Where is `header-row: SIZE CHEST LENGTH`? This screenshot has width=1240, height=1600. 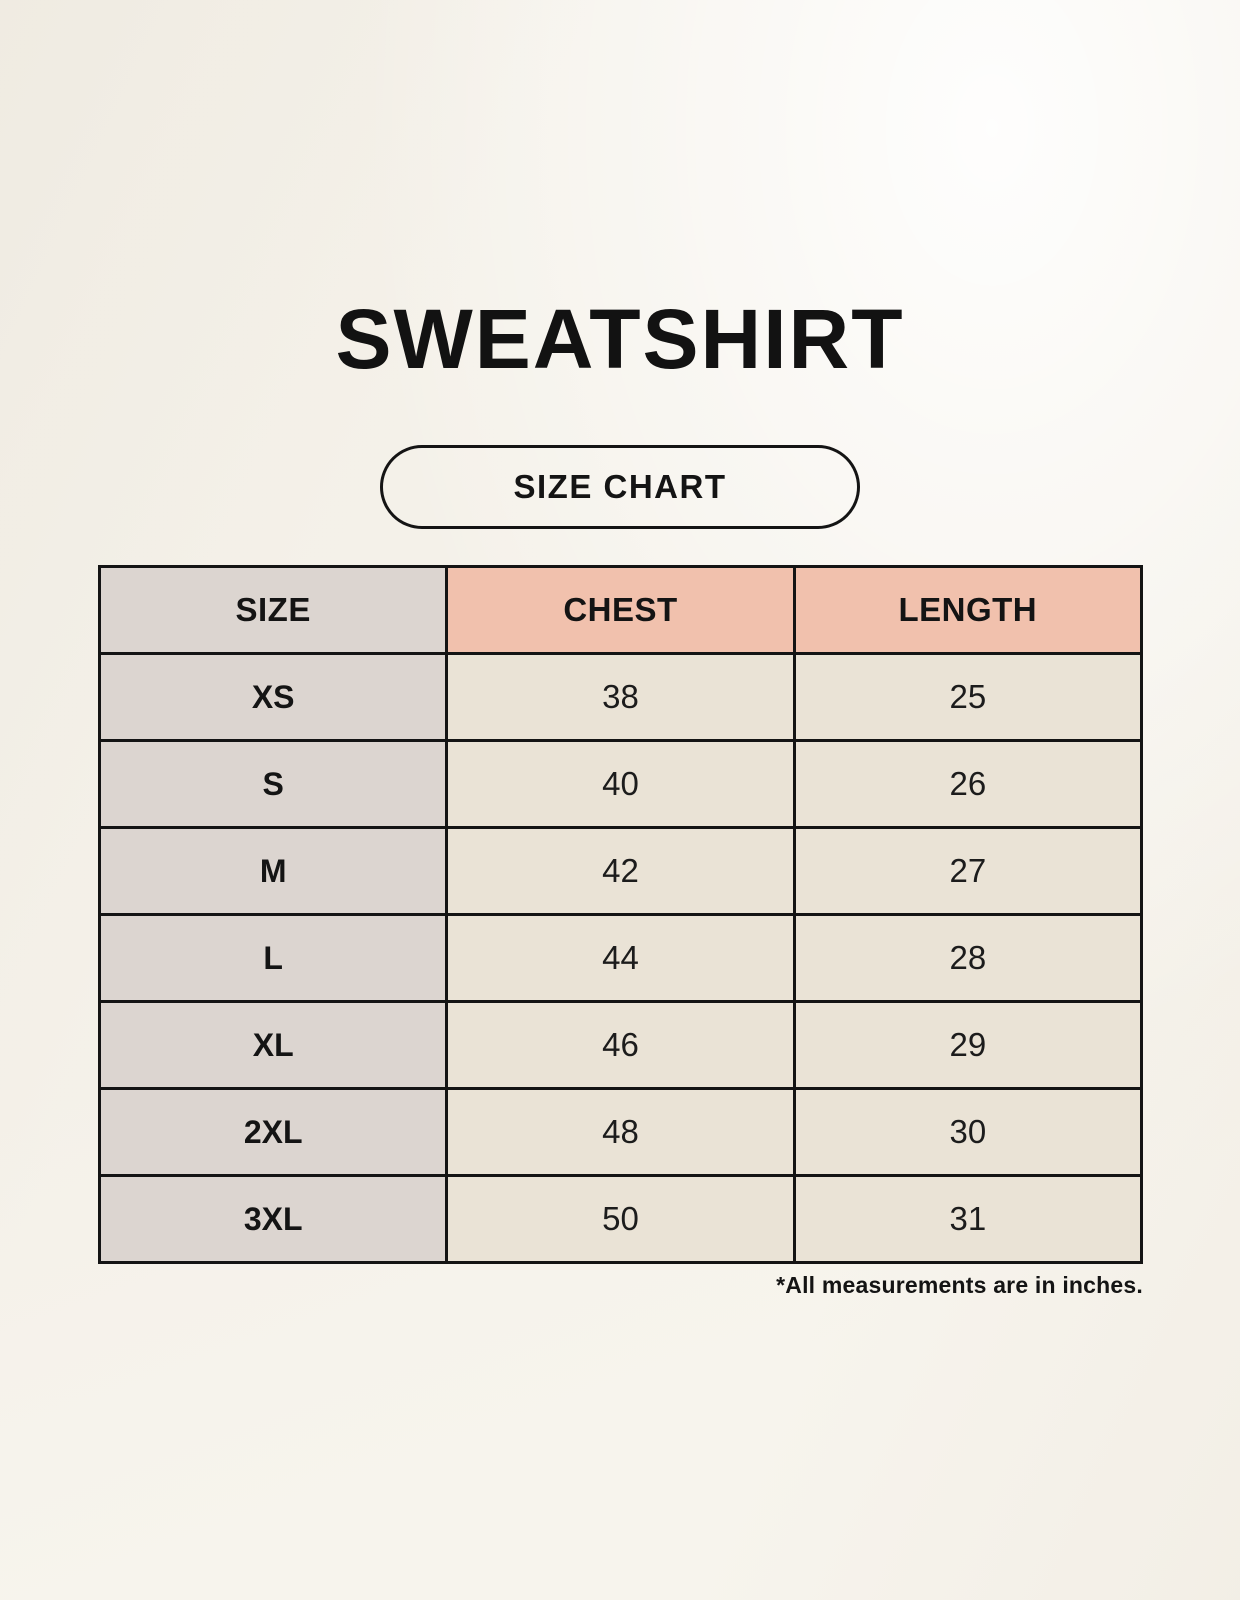 header-row: SIZE CHEST LENGTH is located at coordinates (620, 610).